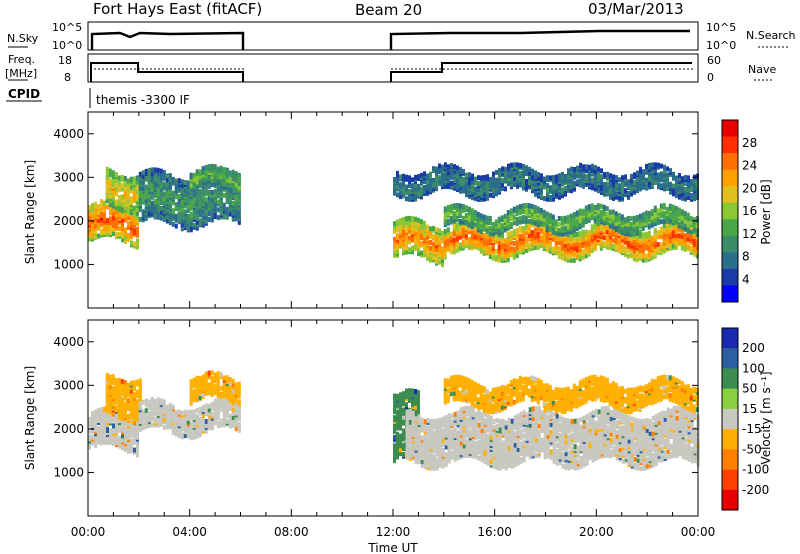  What do you see at coordinates (401, 36) in the screenshot?
I see `nsky-panel: N.Sky 10^5 10^0 10^5 10^0 N.Search` at bounding box center [401, 36].